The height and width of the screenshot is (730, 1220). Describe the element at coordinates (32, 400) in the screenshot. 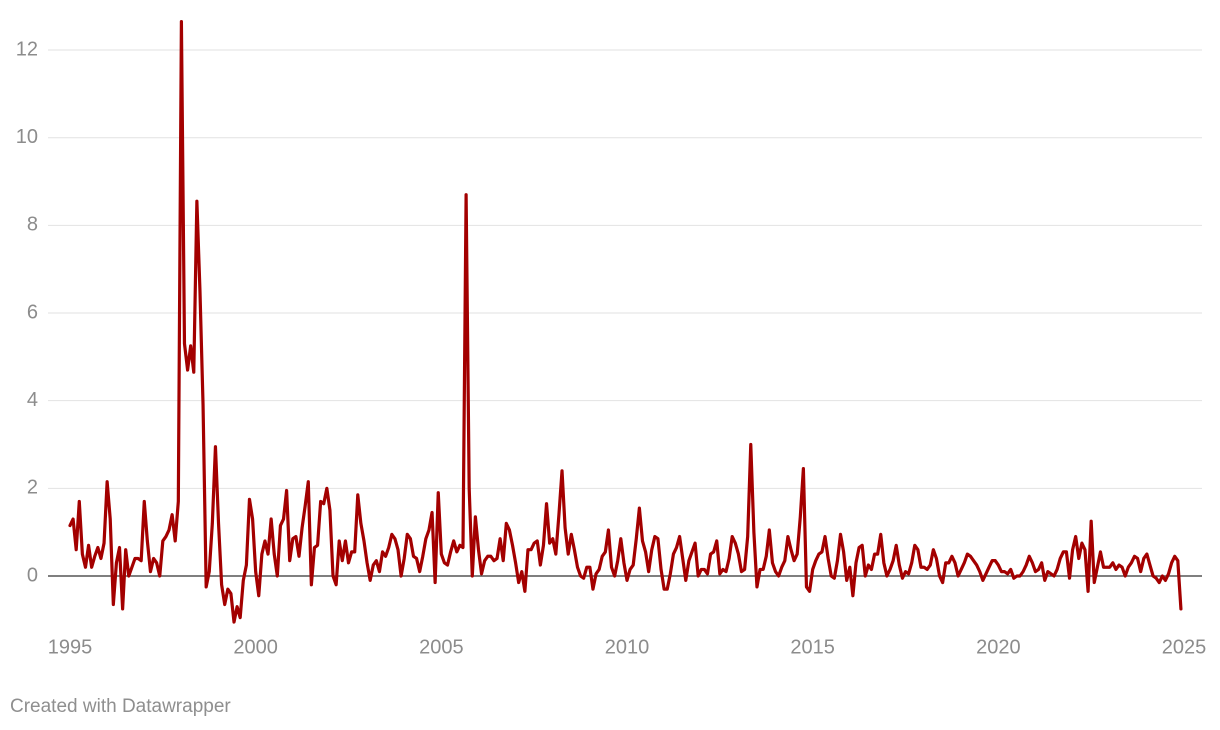

I see `y-tick-label: 4` at that location.